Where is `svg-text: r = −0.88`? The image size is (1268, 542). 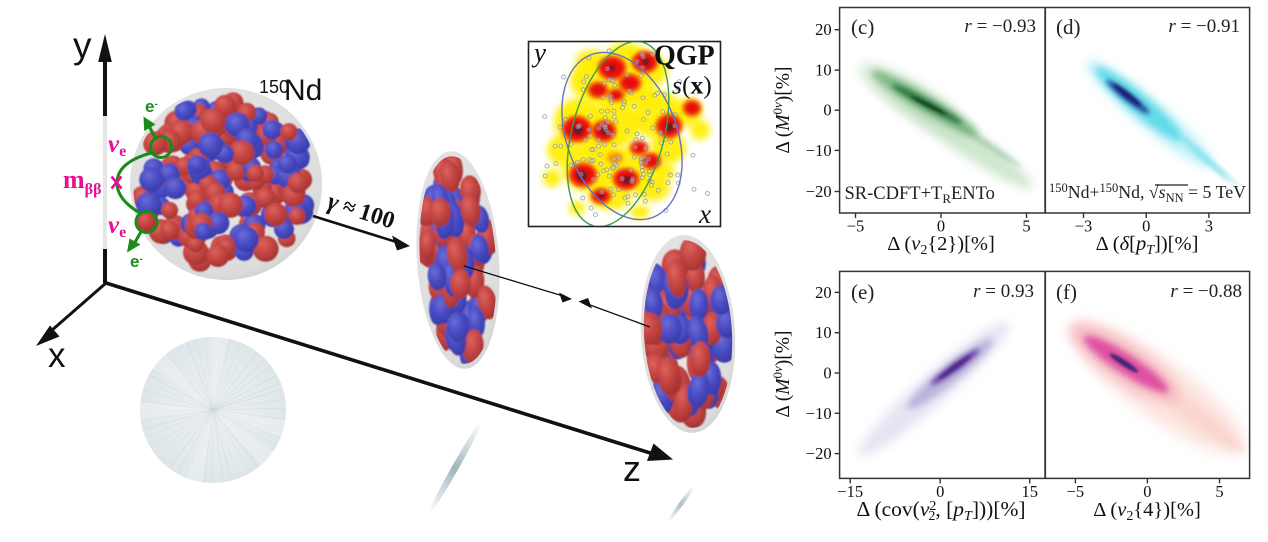 svg-text: r = −0.88 is located at coordinates (1206, 291).